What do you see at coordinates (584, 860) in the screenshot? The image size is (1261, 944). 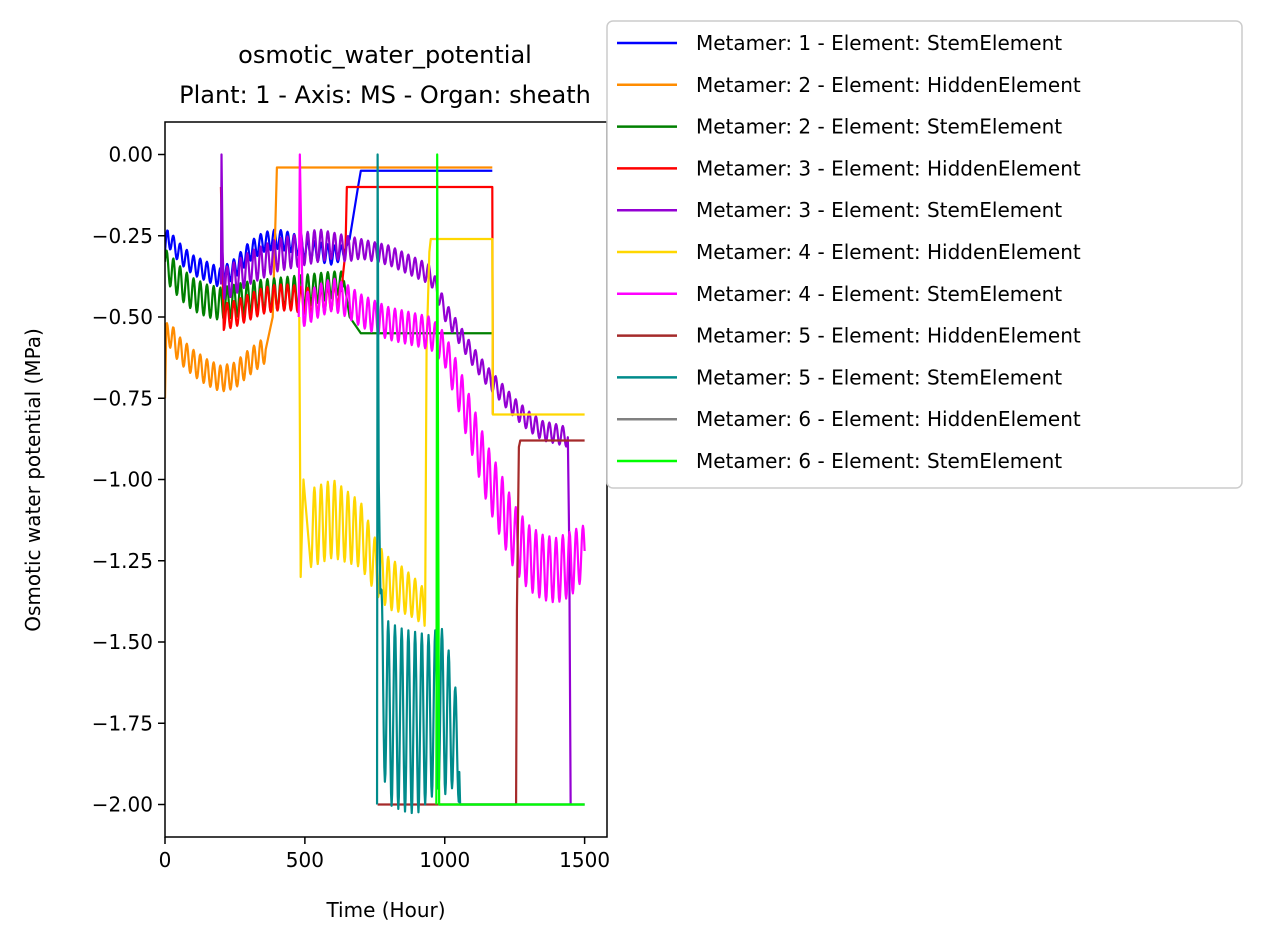 I see `x-tick-label: 1500` at bounding box center [584, 860].